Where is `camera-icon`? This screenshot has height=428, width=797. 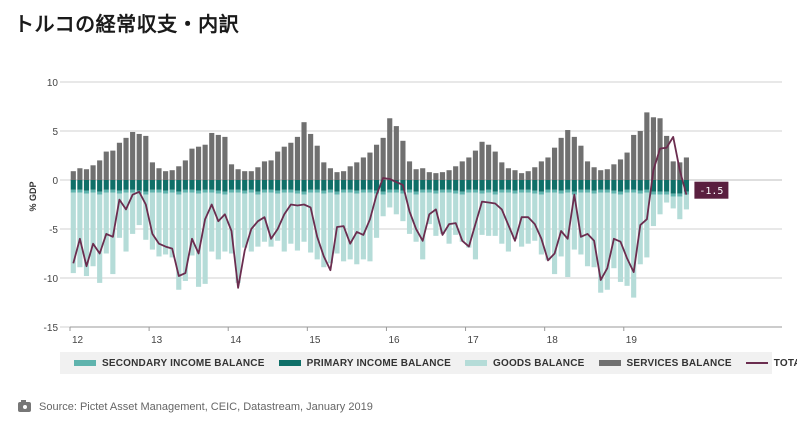 camera-icon is located at coordinates (24, 406).